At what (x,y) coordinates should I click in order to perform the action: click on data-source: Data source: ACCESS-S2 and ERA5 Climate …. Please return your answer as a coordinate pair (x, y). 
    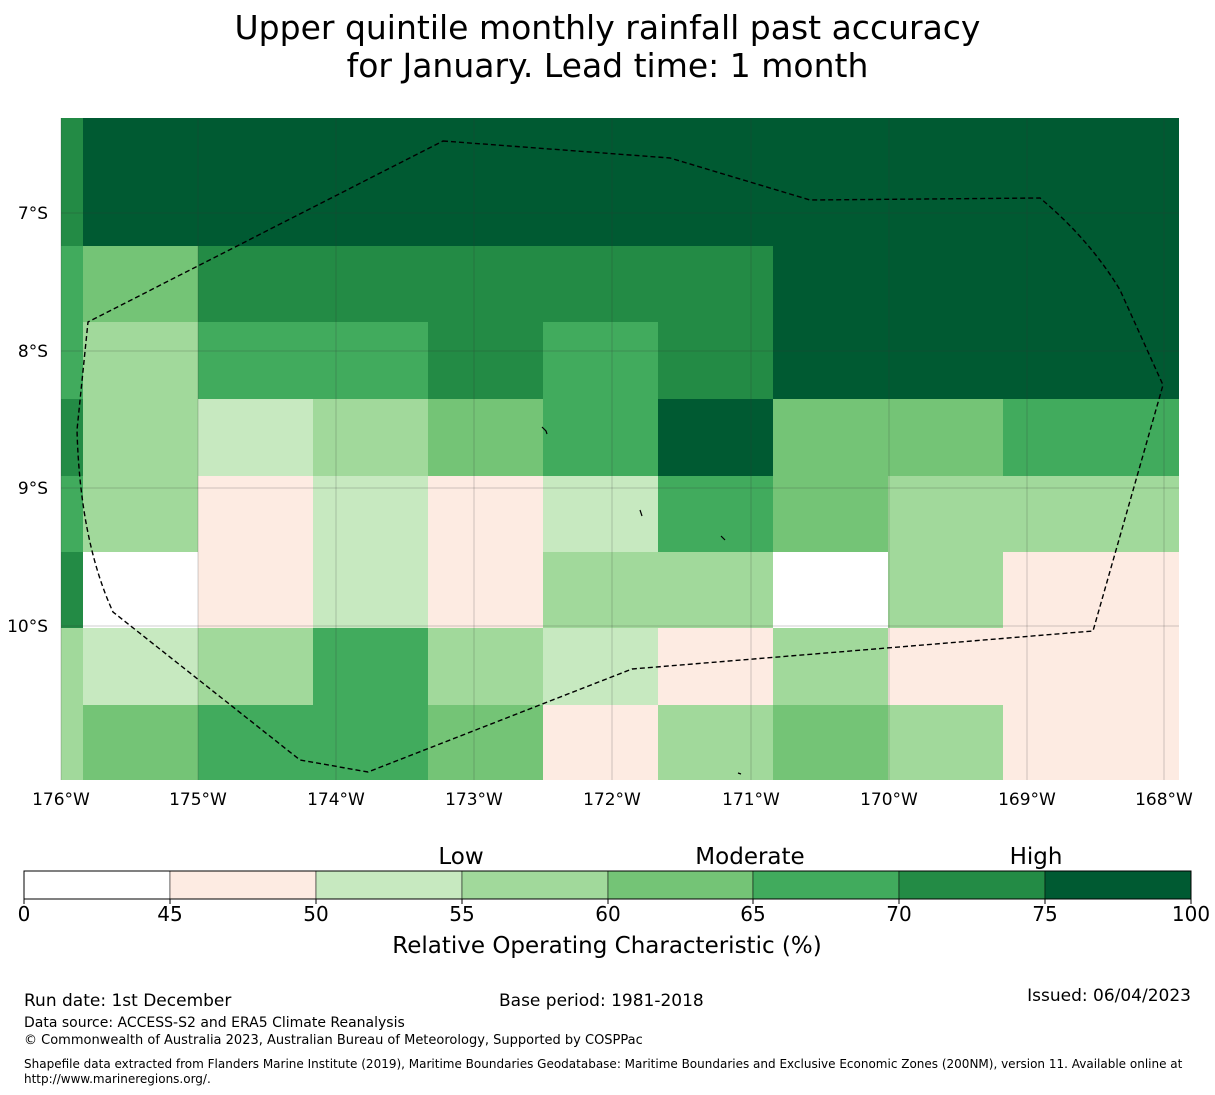
    Looking at the image, I should click on (214, 1023).